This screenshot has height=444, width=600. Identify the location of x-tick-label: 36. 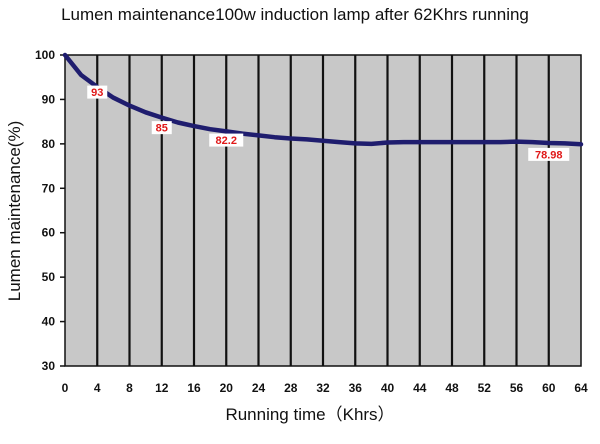
(356, 388).